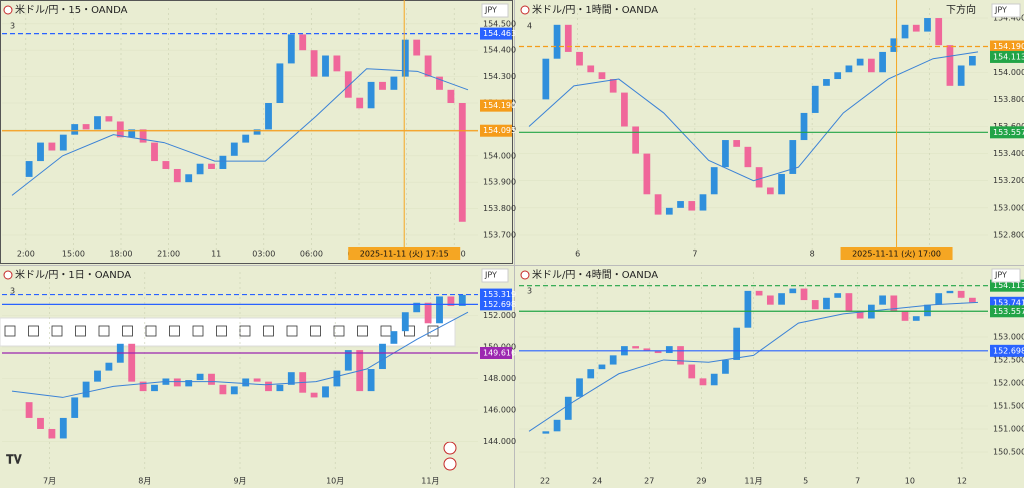 The height and width of the screenshot is (488, 1024). I want to click on x-tick-label: 8, so click(812, 254).